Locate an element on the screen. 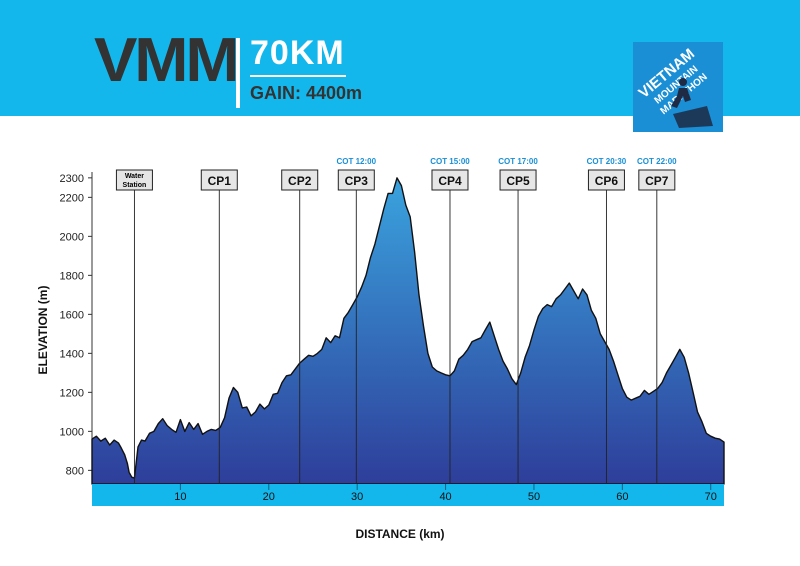 This screenshot has width=800, height=566. x-tick-label: 30 is located at coordinates (357, 497).